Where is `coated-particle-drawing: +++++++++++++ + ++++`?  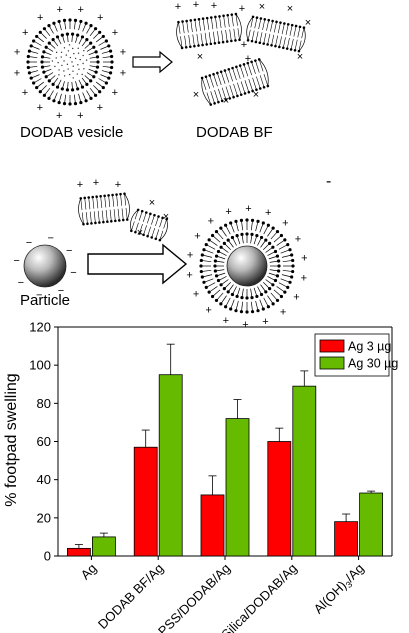
coated-particle-drawing: +++++++++++++ + ++++ is located at coordinates (246, 267).